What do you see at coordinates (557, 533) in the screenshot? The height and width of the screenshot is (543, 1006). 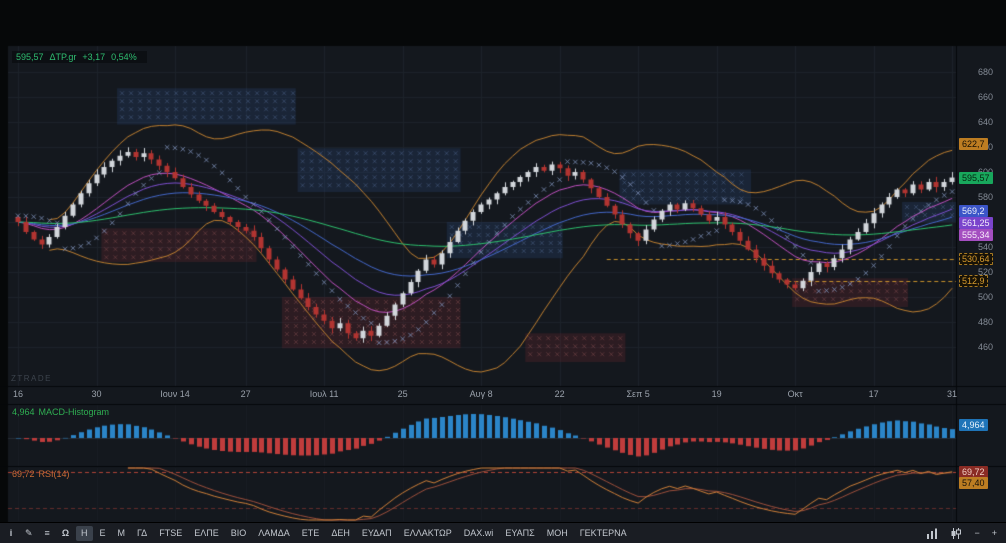 I see `watchlist-symbol-button: ΜΟΗ` at bounding box center [557, 533].